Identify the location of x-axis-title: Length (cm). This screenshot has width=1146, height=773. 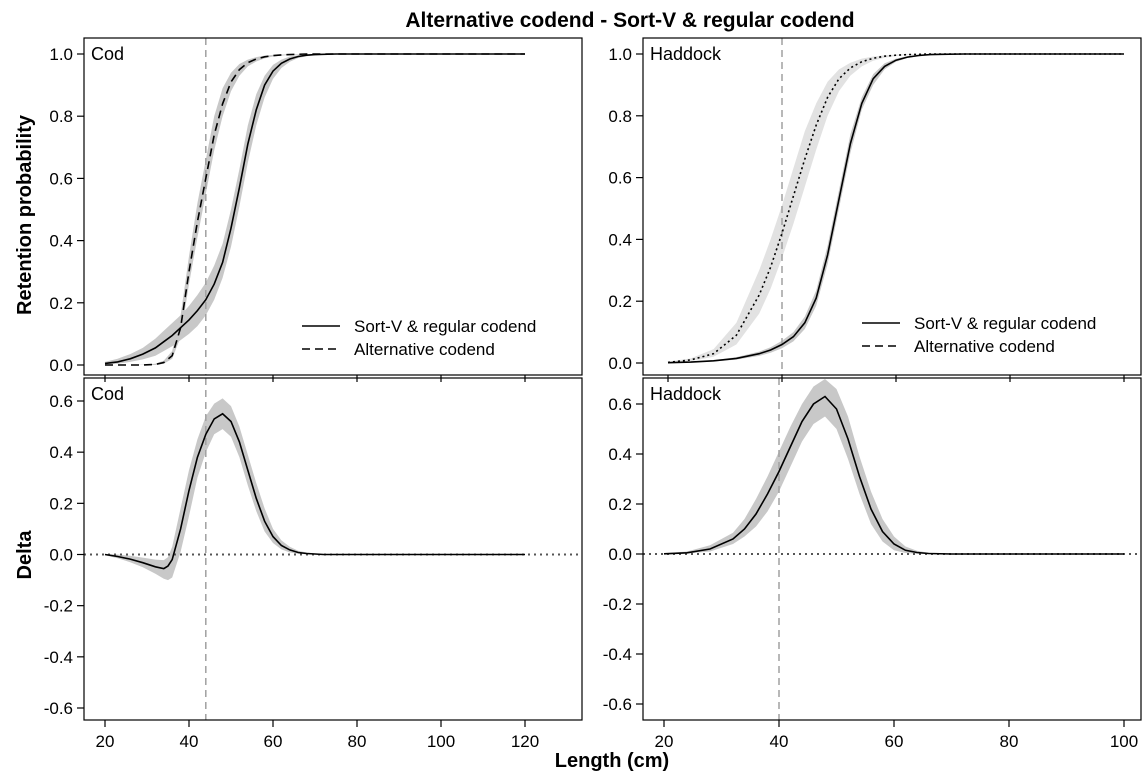
(612, 761).